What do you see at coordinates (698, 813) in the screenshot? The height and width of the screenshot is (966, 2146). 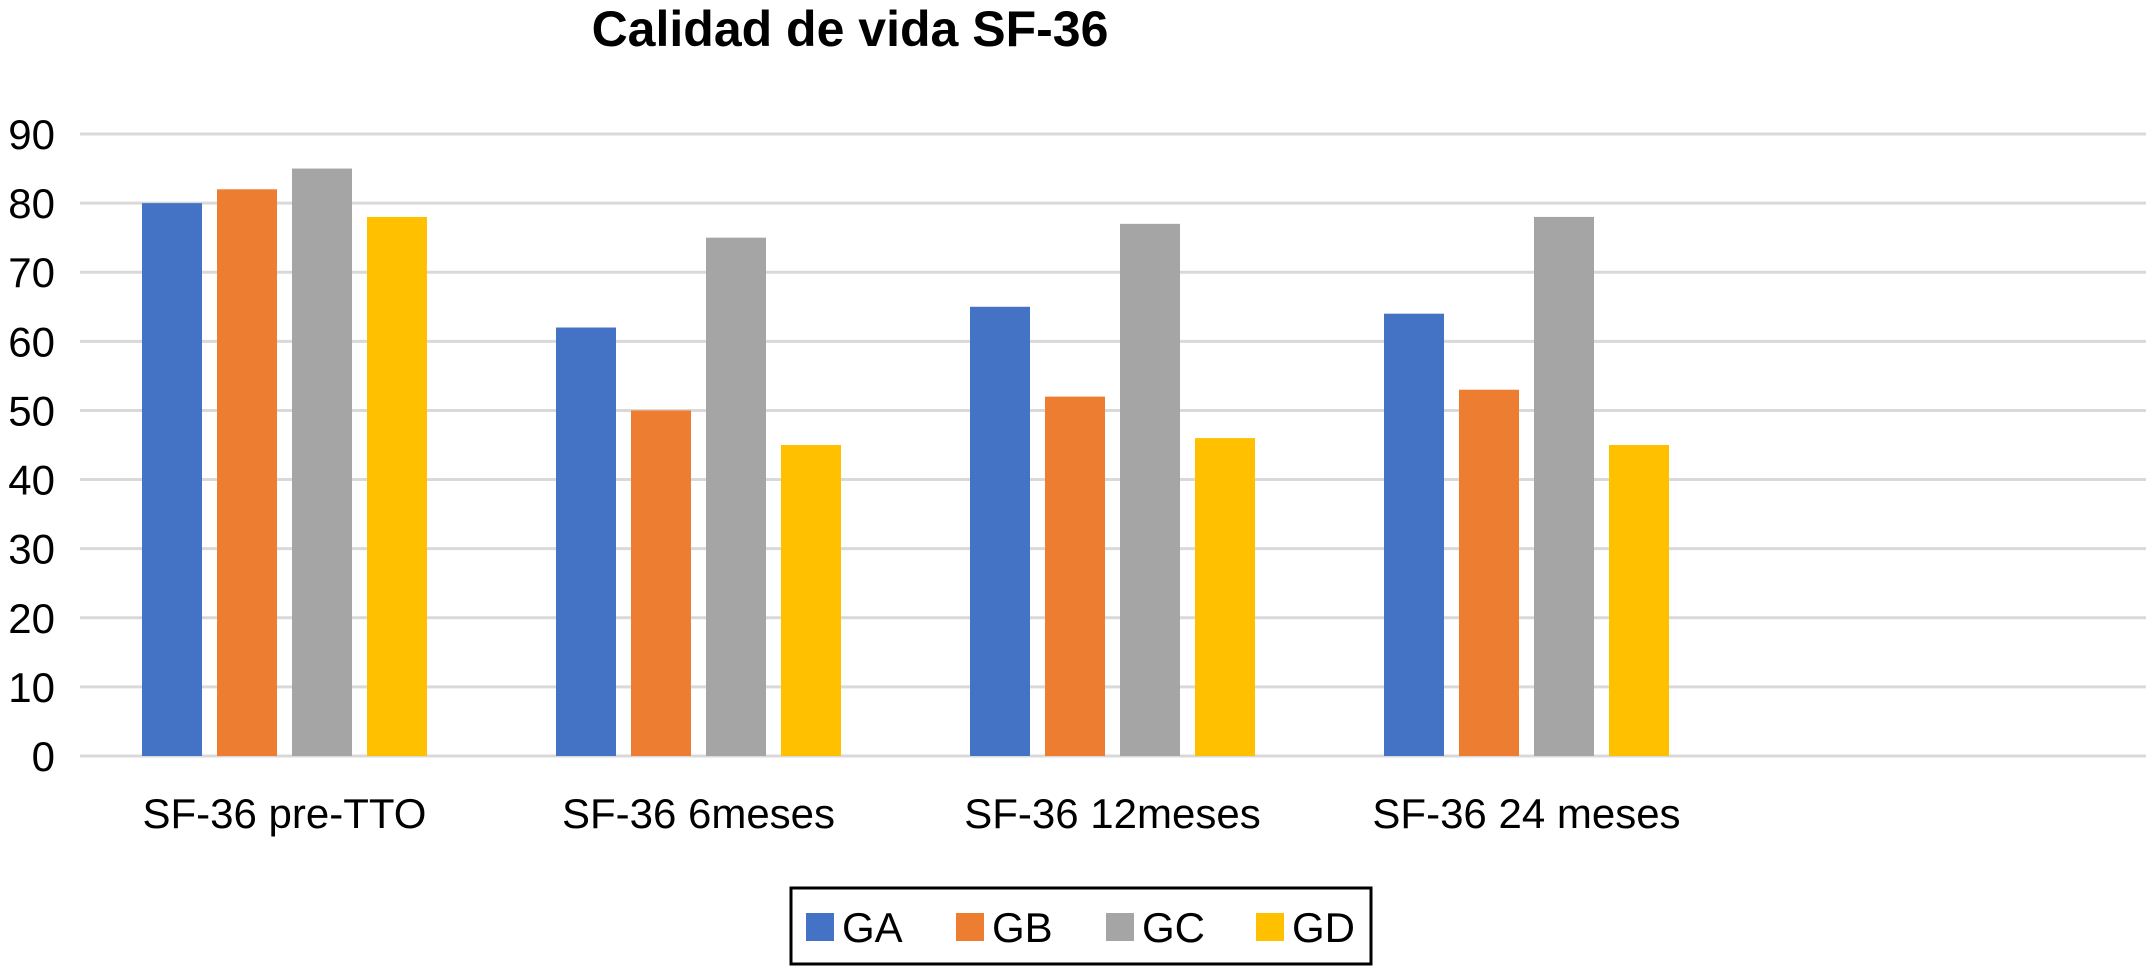 I see `x-category-label: SF-36 6meses` at bounding box center [698, 813].